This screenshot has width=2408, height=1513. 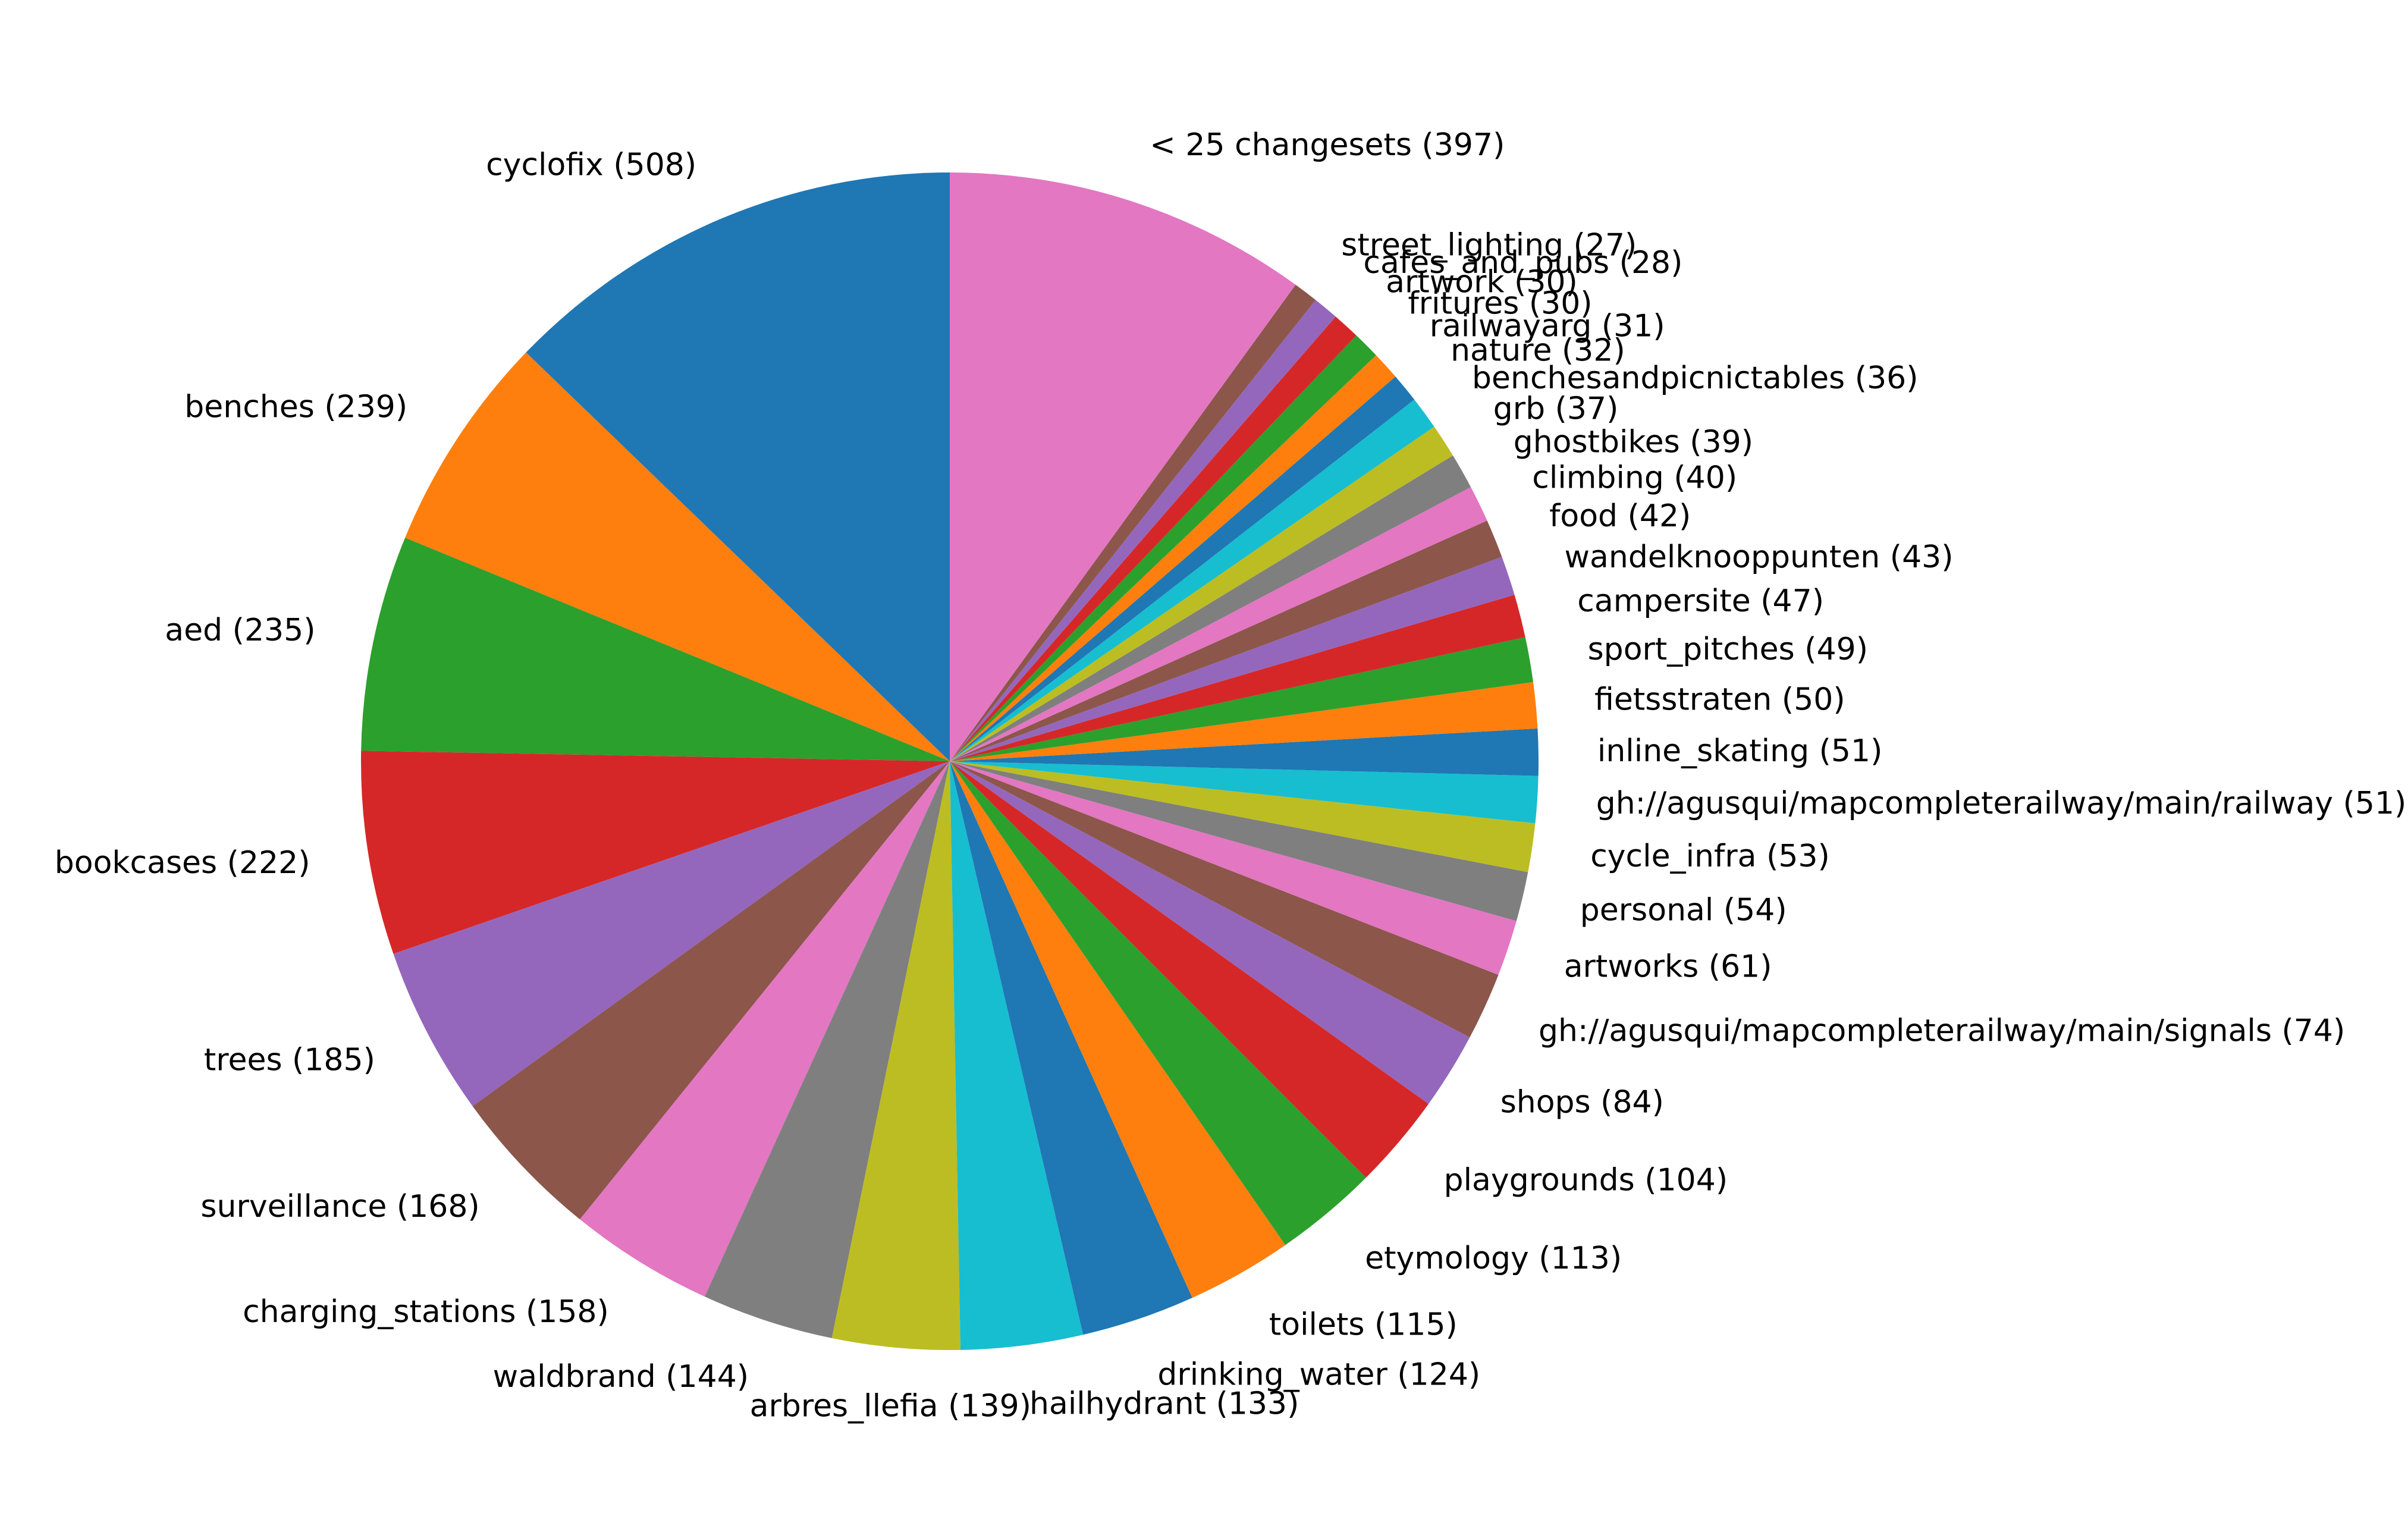 I want to click on pie-label-campersite: campersite (47), so click(x=1701, y=601).